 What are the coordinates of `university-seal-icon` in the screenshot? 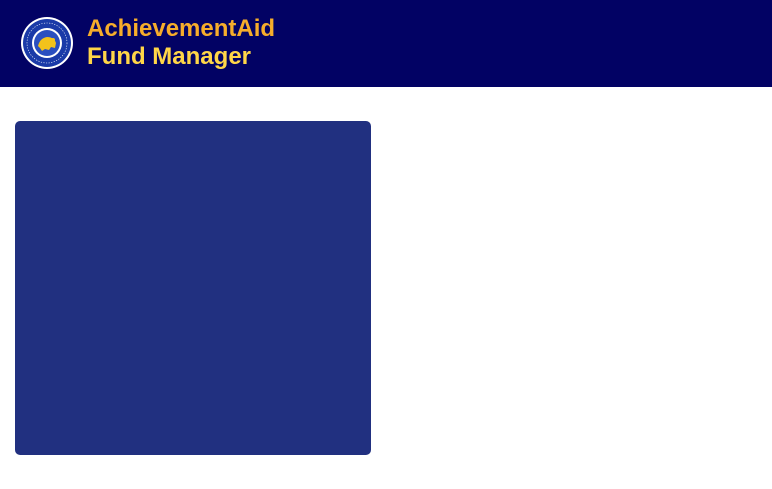 It's located at (47, 43).